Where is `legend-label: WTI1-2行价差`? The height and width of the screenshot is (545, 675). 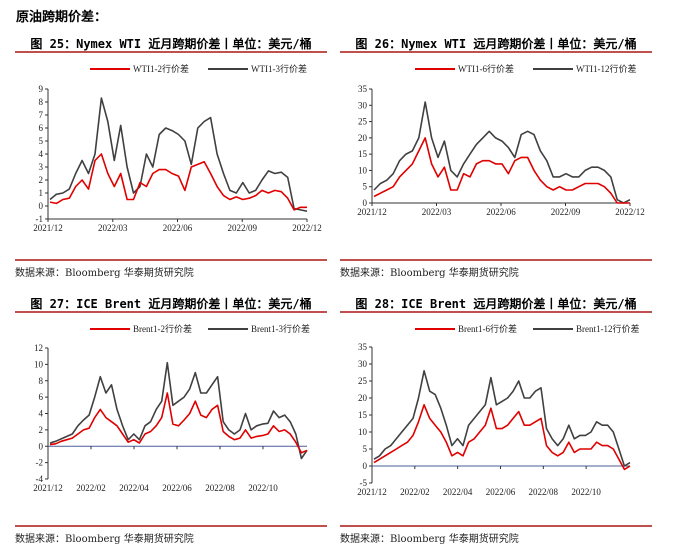 legend-label: WTI1-2行价差 is located at coordinates (161, 68).